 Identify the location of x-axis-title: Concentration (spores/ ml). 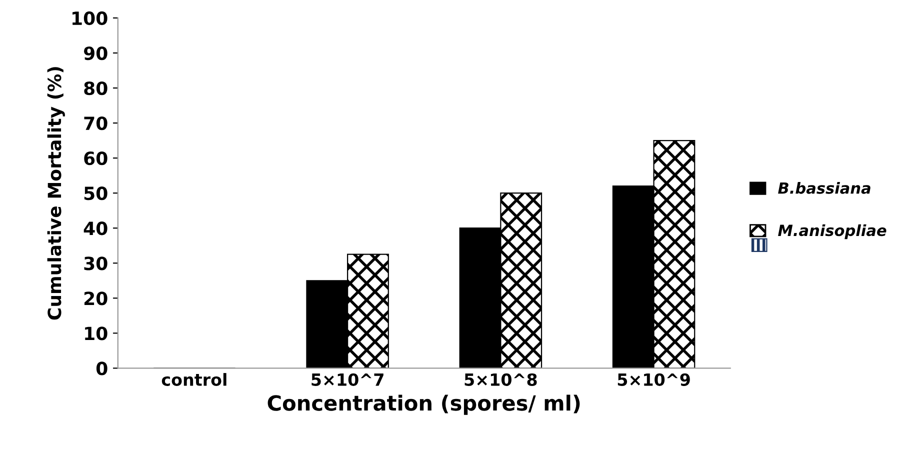
(424, 404).